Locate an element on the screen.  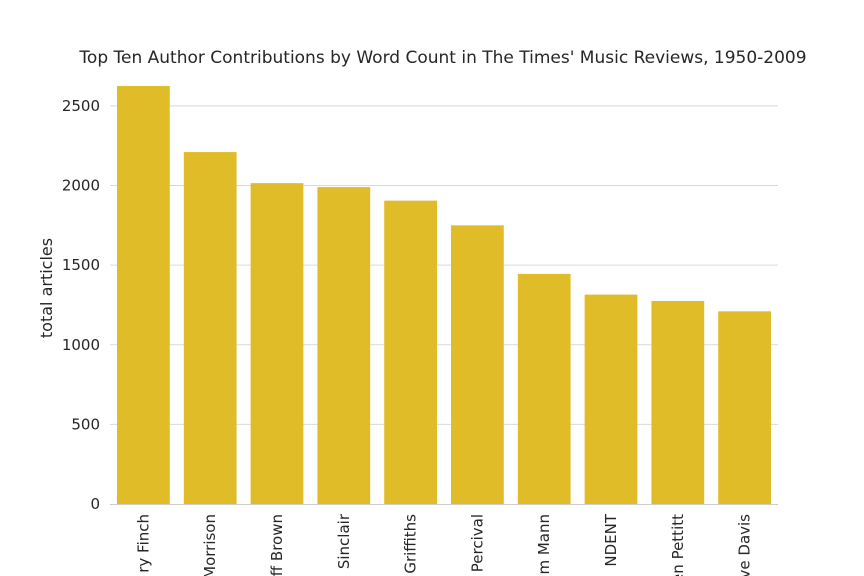
y-axis-label: total articles is located at coordinates (46, 288).